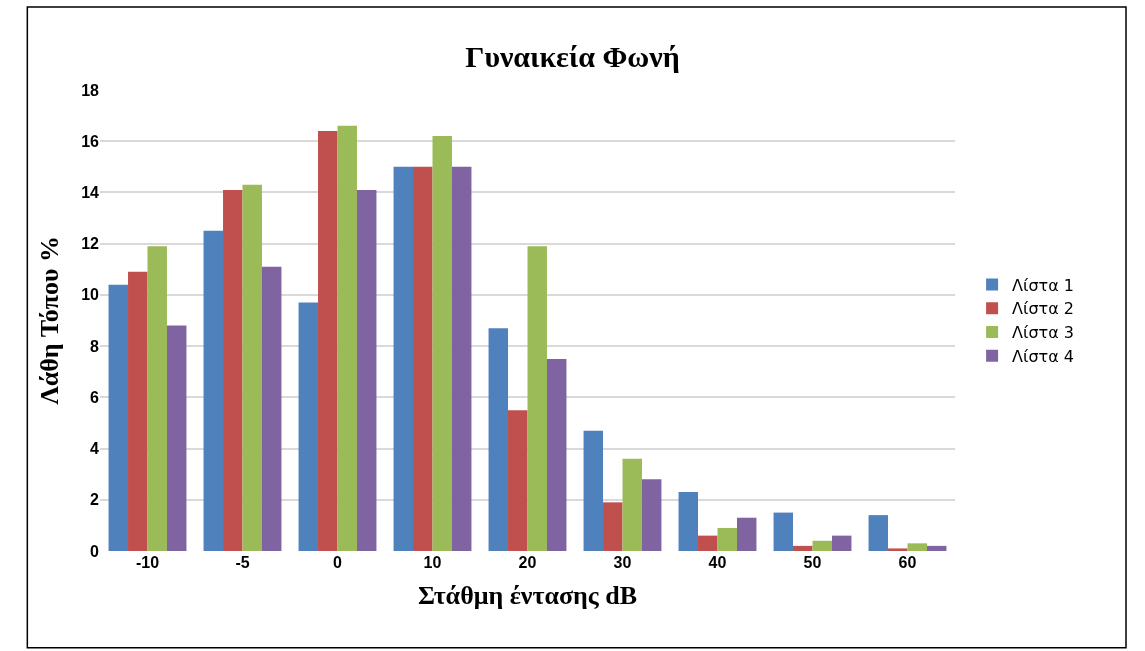 Image resolution: width=1145 pixels, height=651 pixels. What do you see at coordinates (90, 193) in the screenshot?
I see `y-tick-label: 14` at bounding box center [90, 193].